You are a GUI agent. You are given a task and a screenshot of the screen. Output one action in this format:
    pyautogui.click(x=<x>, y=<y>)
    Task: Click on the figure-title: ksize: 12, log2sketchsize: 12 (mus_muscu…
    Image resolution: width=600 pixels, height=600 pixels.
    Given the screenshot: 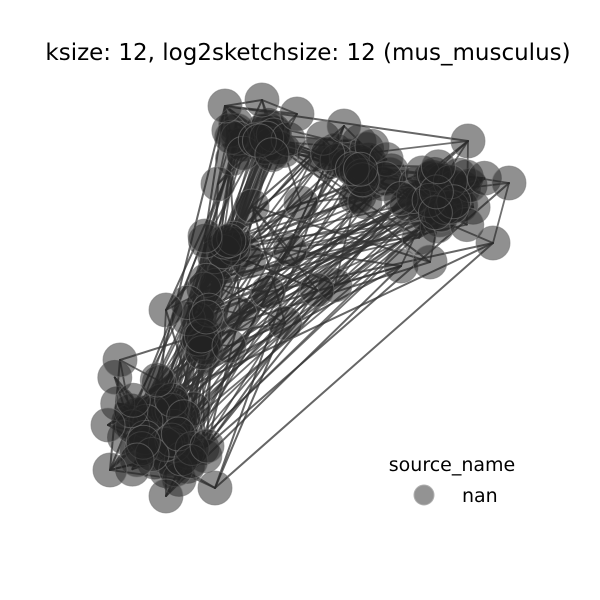 What is the action you would take?
    pyautogui.click(x=307, y=53)
    